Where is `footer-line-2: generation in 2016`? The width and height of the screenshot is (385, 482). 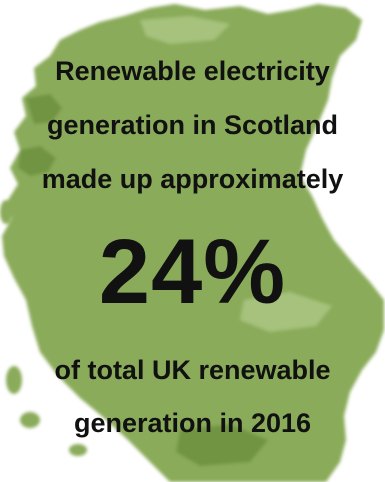
footer-line-2: generation in 2016 is located at coordinates (192, 423).